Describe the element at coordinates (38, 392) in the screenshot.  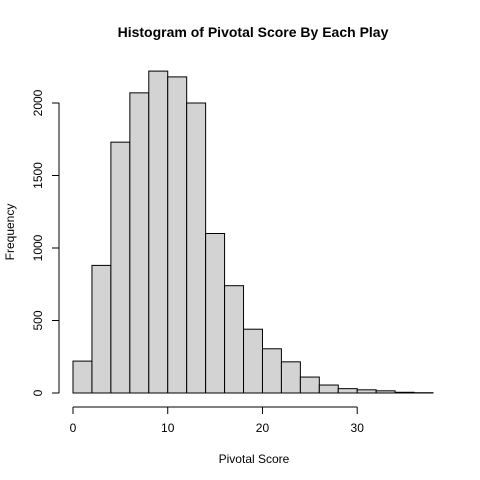
I see `y-tick-label: 0` at that location.